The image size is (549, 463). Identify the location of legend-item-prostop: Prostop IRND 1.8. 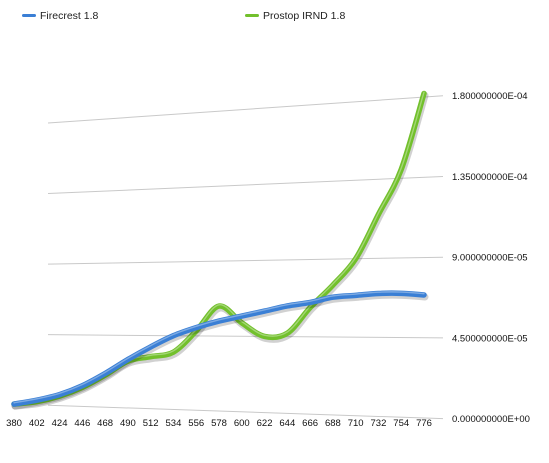
(295, 16).